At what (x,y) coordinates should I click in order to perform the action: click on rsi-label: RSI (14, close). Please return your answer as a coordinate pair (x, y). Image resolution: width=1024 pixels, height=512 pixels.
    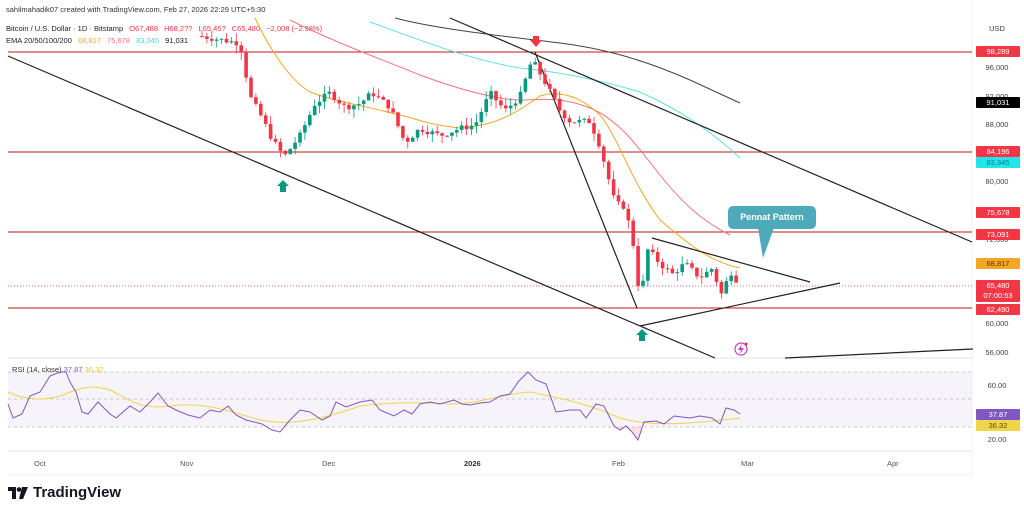
    Looking at the image, I should click on (37, 369).